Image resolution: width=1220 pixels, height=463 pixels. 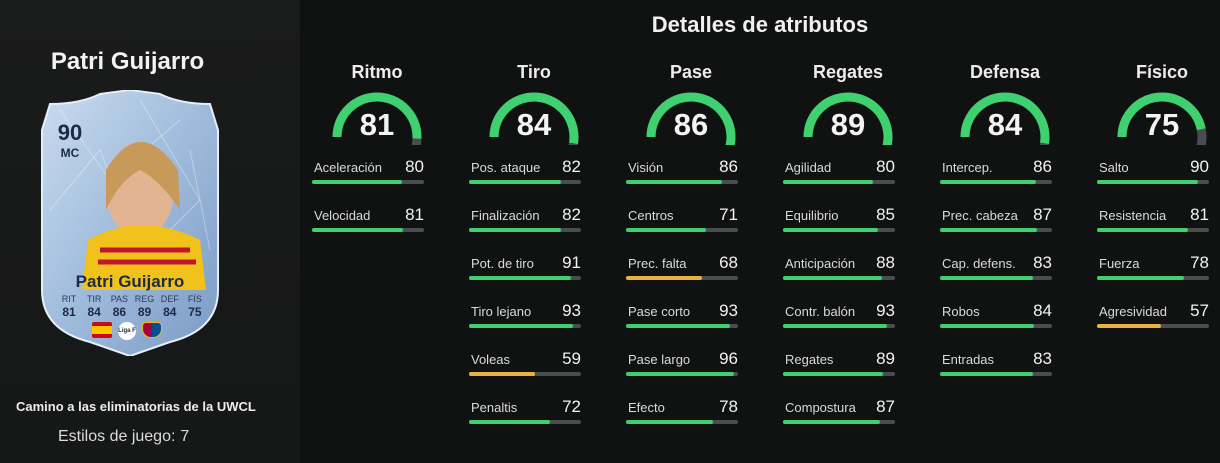 I want to click on stat-row: Intercep. 86, so click(x=996, y=181).